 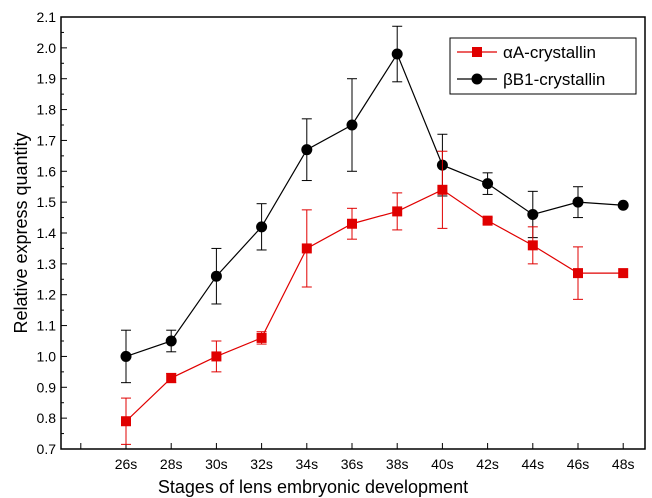 I want to click on y-tick-label: 1.1, so click(x=47, y=326).